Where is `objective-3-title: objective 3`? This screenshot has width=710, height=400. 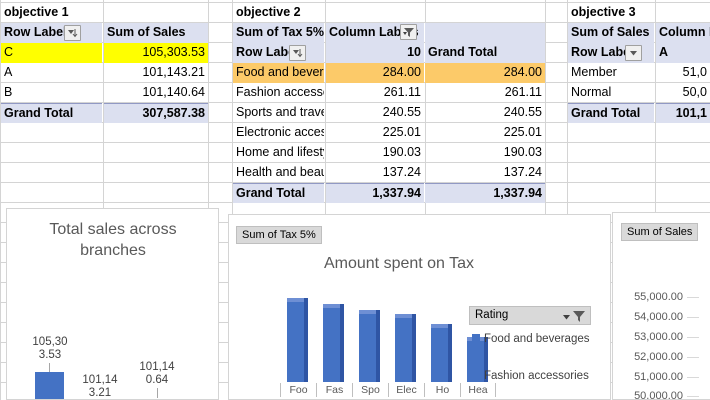
objective-3-title: objective 3 is located at coordinates (603, 12).